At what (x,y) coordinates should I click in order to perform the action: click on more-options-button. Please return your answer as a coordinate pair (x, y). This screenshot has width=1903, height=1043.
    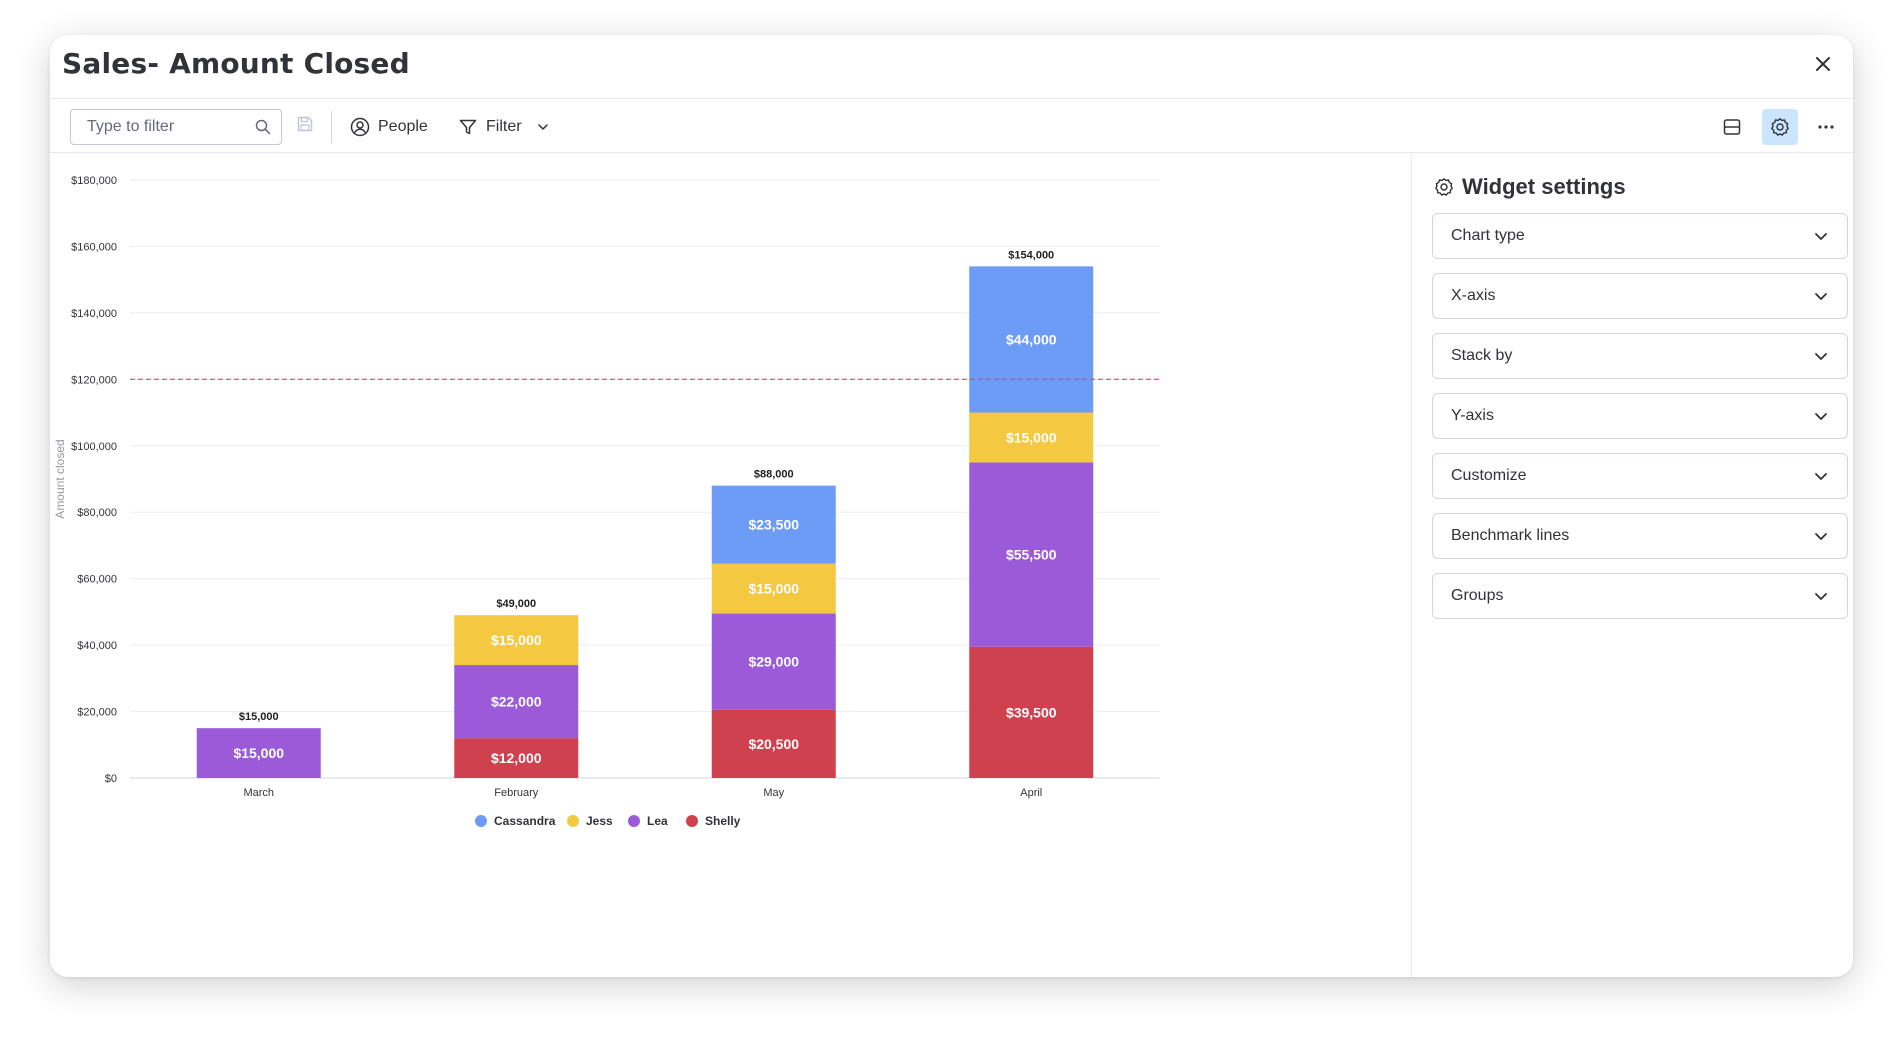
    Looking at the image, I should click on (1826, 127).